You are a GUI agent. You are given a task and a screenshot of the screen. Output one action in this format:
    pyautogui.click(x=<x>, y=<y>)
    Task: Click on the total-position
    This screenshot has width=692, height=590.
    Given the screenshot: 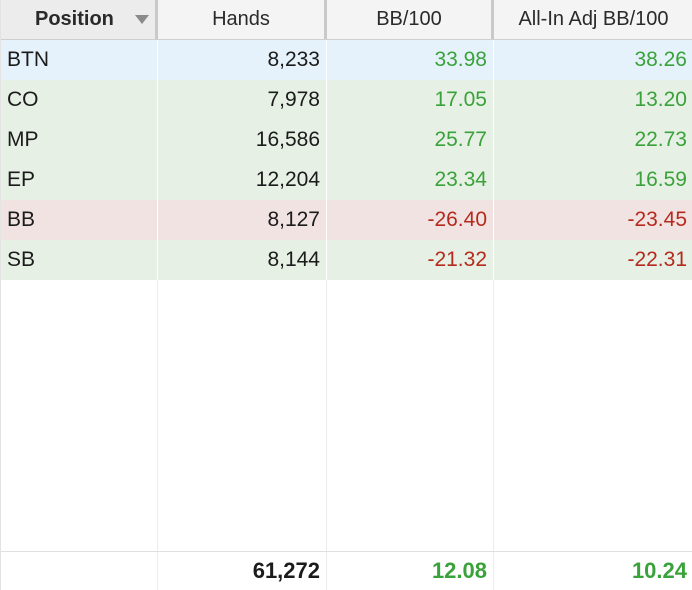 What is the action you would take?
    pyautogui.click(x=79, y=571)
    